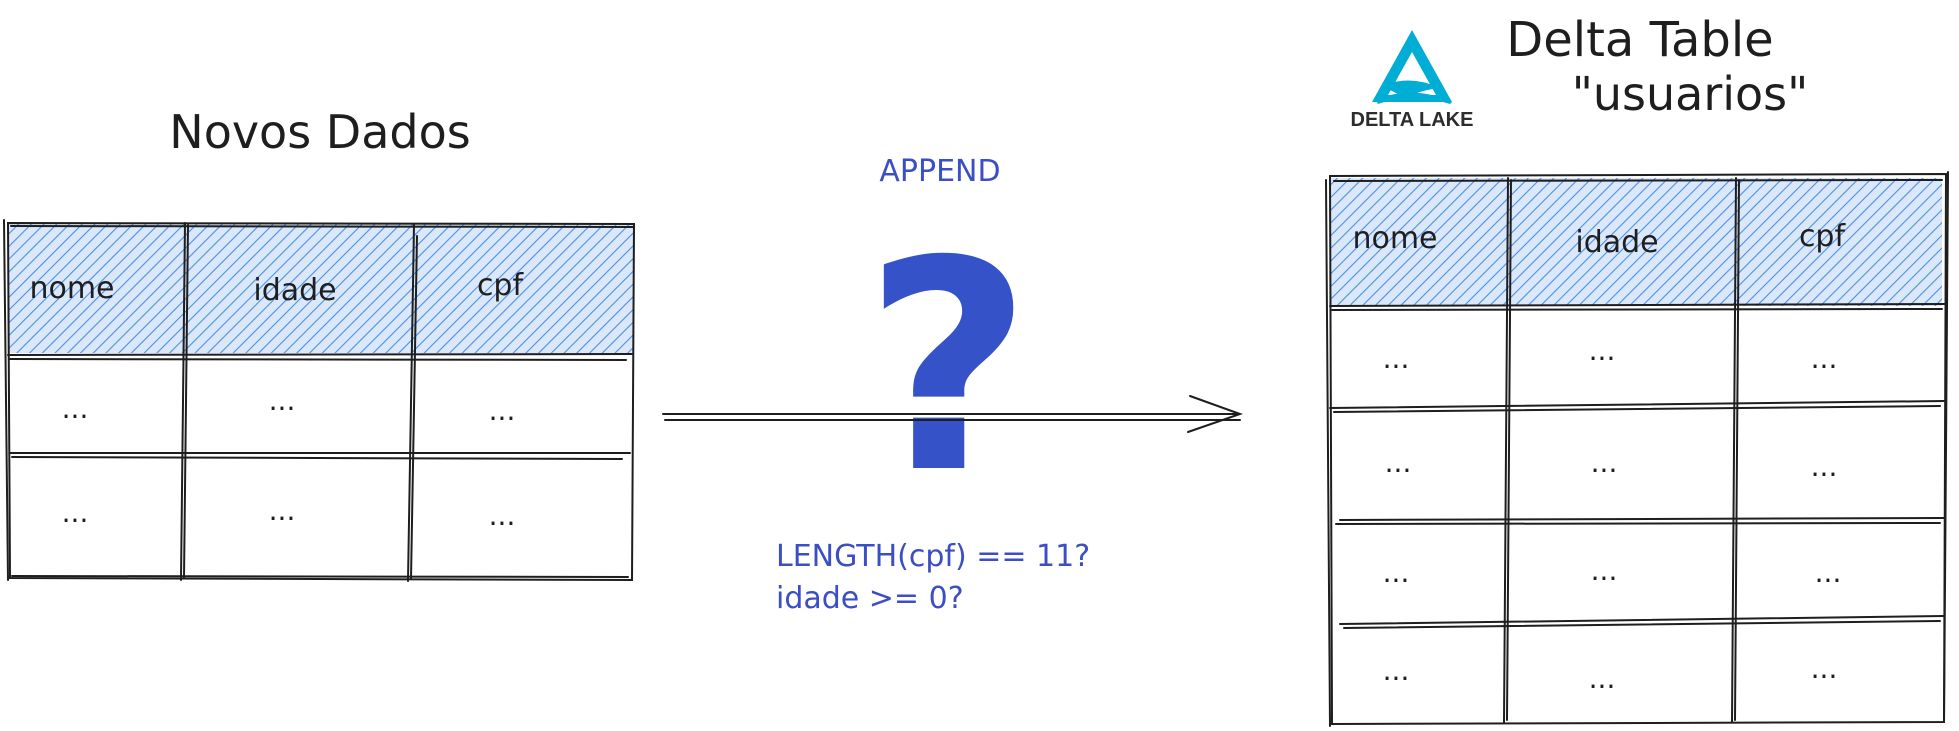 Image resolution: width=1959 pixels, height=731 pixels. Describe the element at coordinates (1690, 94) in the screenshot. I see `right-table-subtitle: "usuarios"` at that location.